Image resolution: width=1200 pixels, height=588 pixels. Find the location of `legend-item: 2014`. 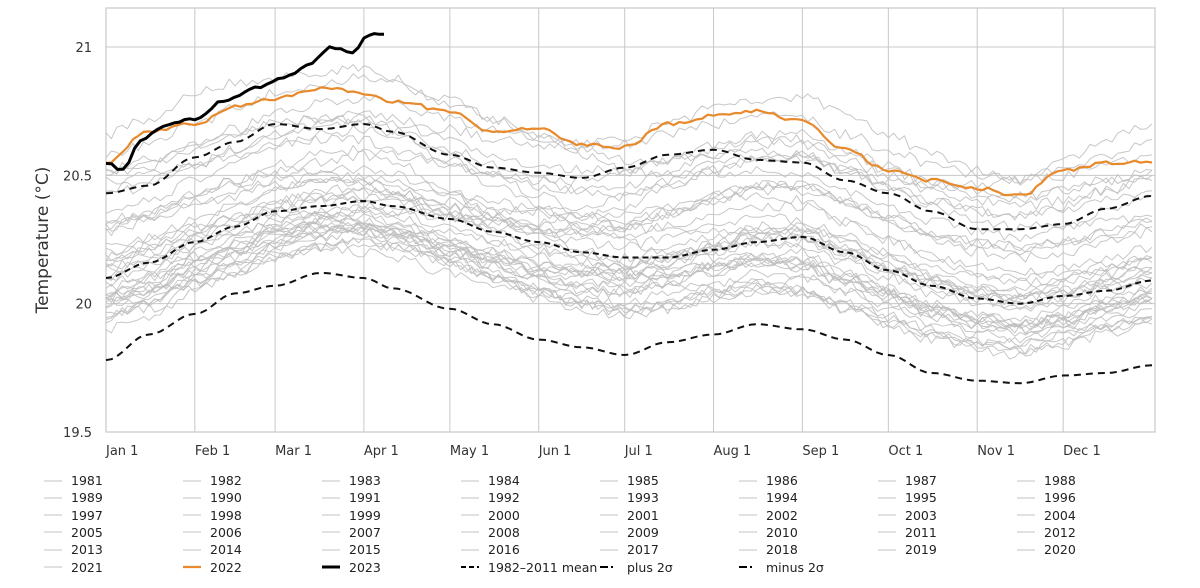

legend-item: 2014 is located at coordinates (212, 549).